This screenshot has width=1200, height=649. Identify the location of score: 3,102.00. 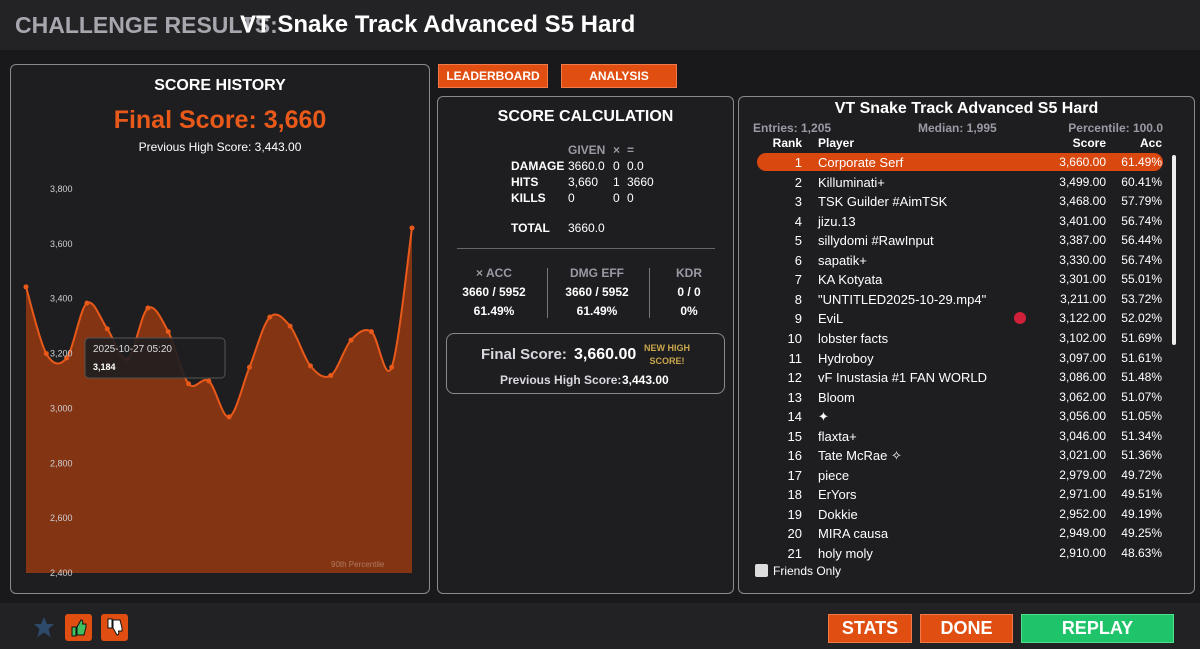
(1082, 337).